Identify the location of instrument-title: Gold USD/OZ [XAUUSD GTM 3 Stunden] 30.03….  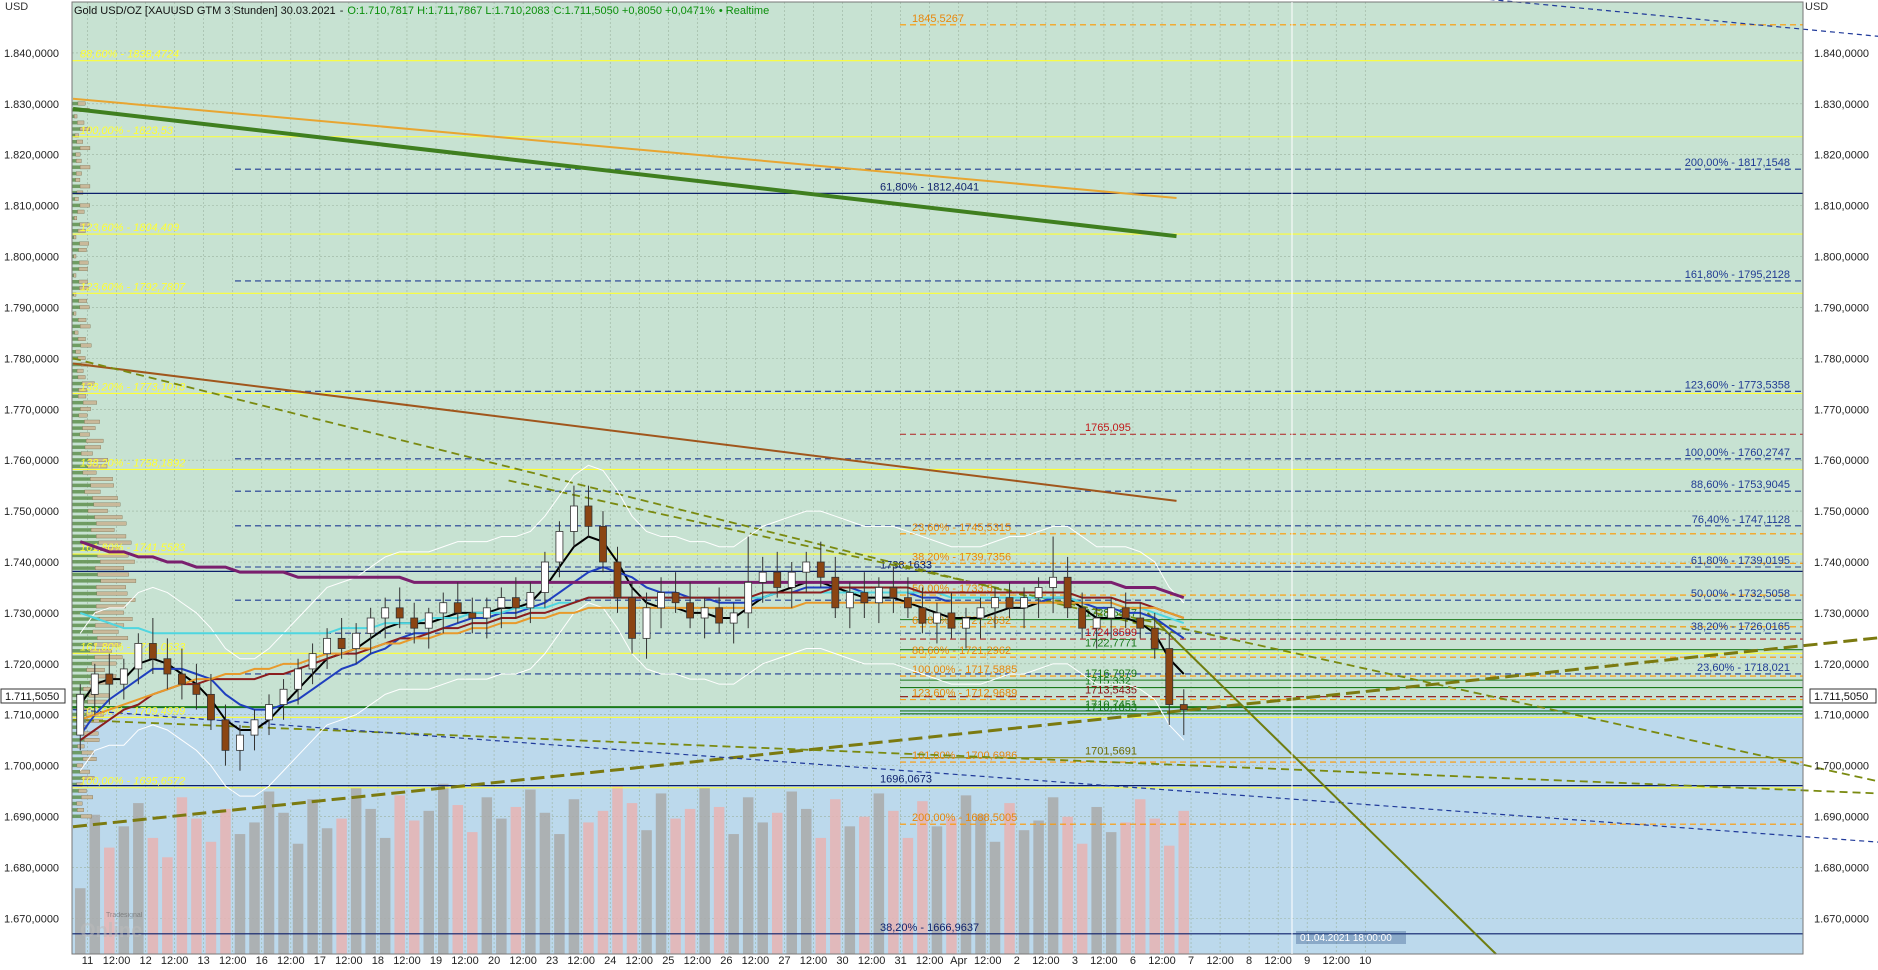
(421, 11).